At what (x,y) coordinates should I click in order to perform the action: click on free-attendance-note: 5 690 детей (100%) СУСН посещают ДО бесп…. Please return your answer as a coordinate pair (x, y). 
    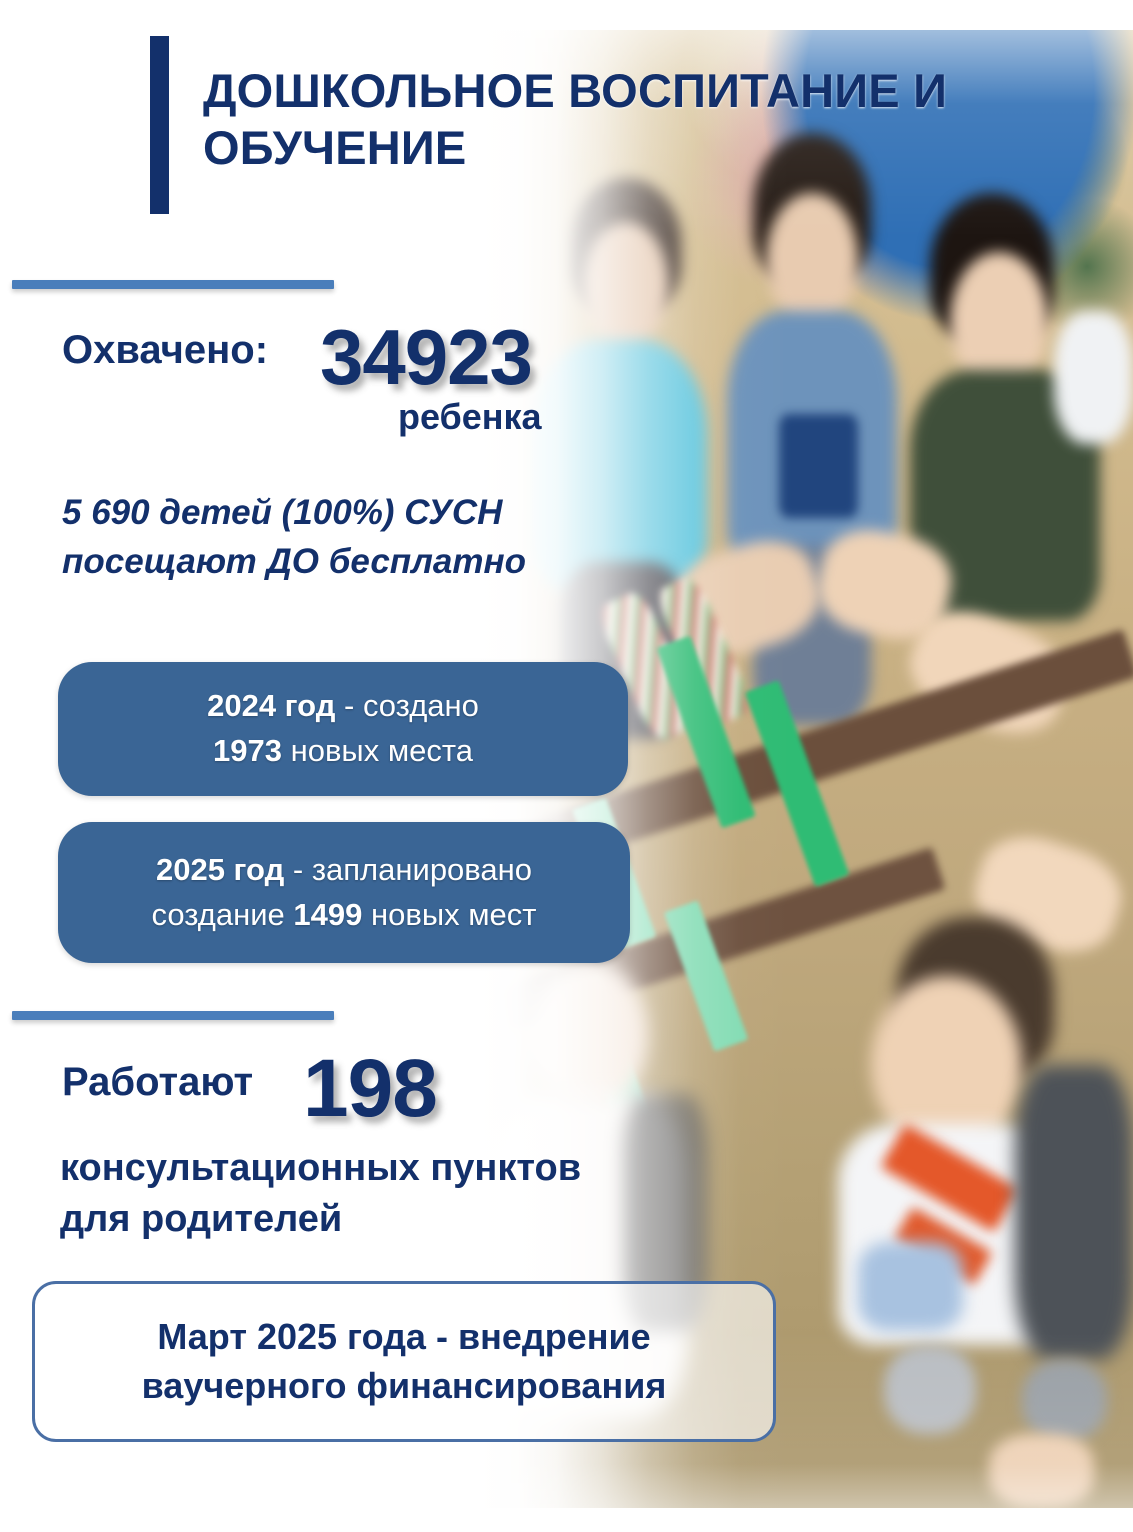
    Looking at the image, I should click on (294, 537).